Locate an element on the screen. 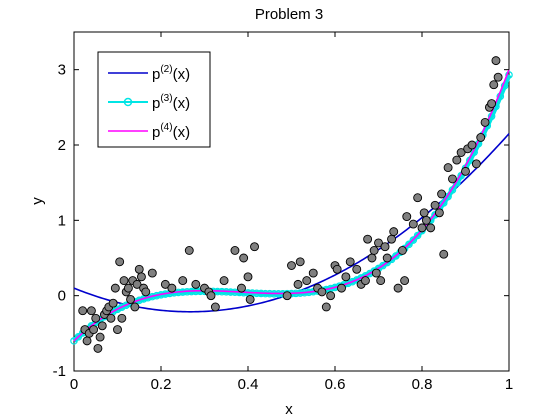 This screenshot has width=560, height=420. chart-title: Problem 3 is located at coordinates (289, 14).